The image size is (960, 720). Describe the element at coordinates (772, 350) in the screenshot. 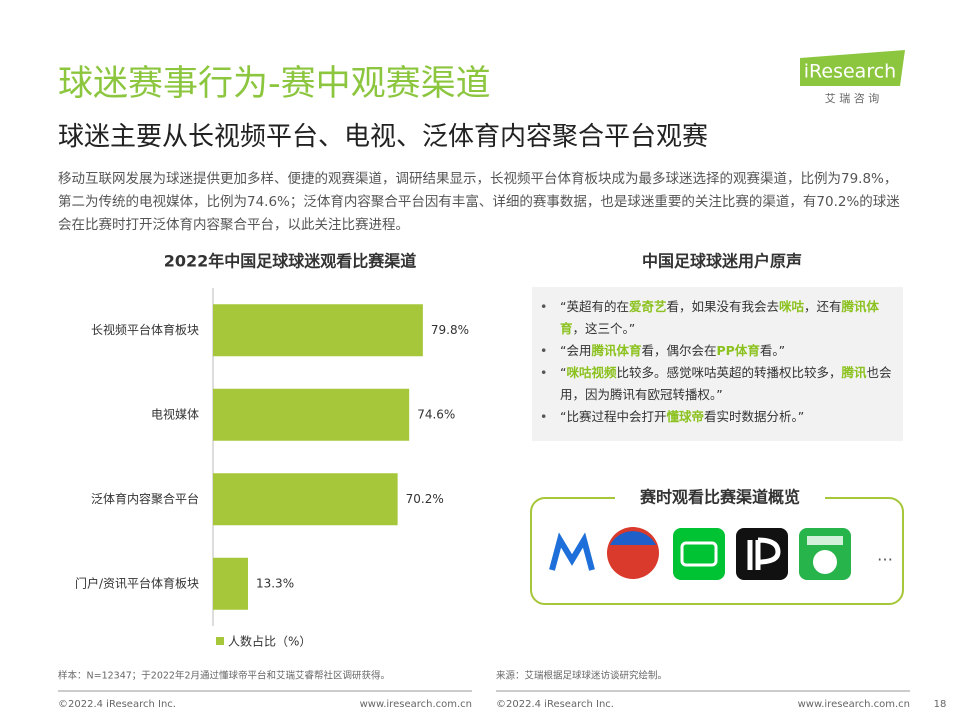

I see `quote-text: 看。”` at that location.